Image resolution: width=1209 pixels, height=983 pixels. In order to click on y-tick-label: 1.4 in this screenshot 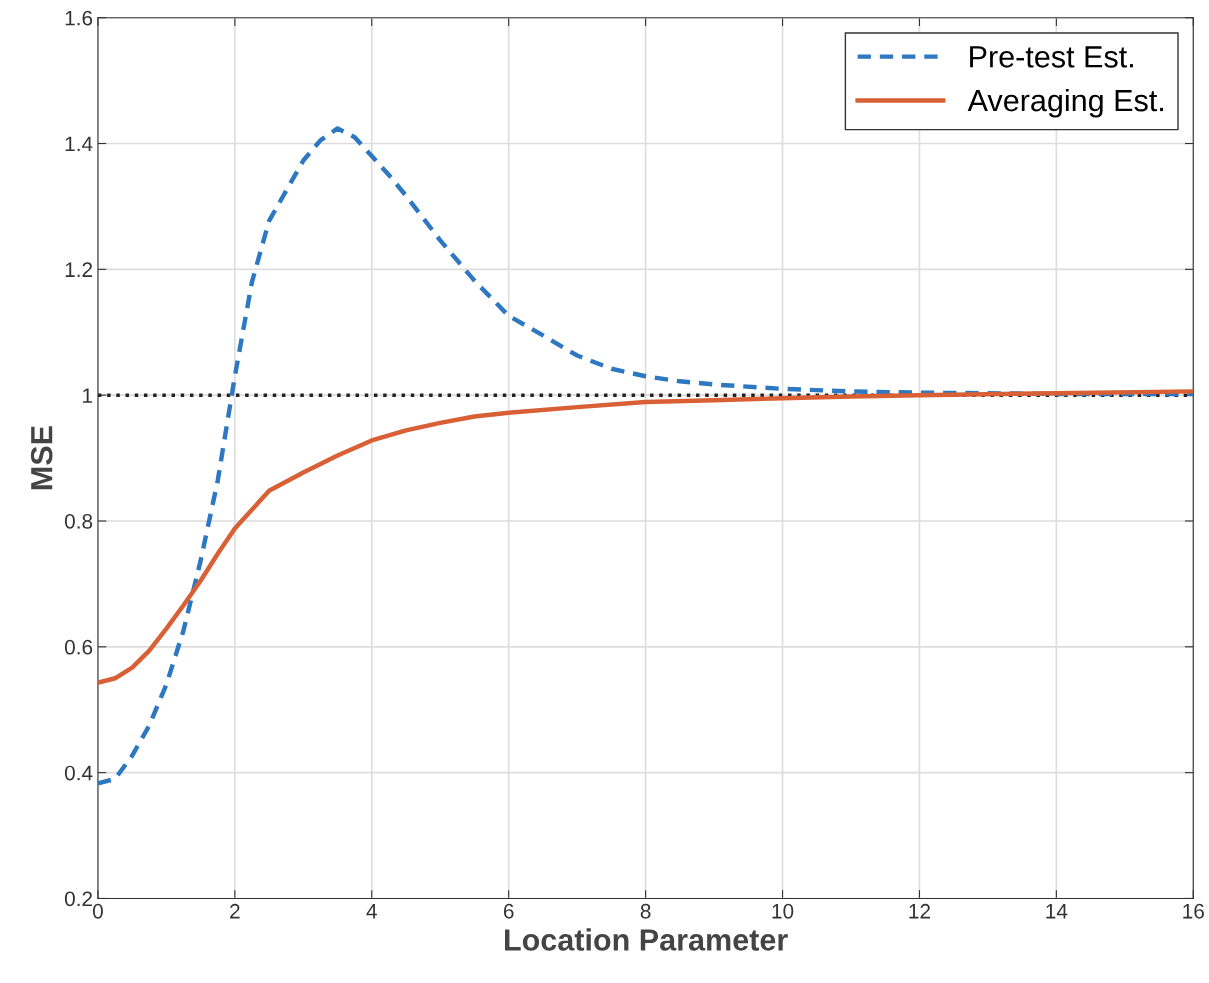, I will do `click(79, 144)`.